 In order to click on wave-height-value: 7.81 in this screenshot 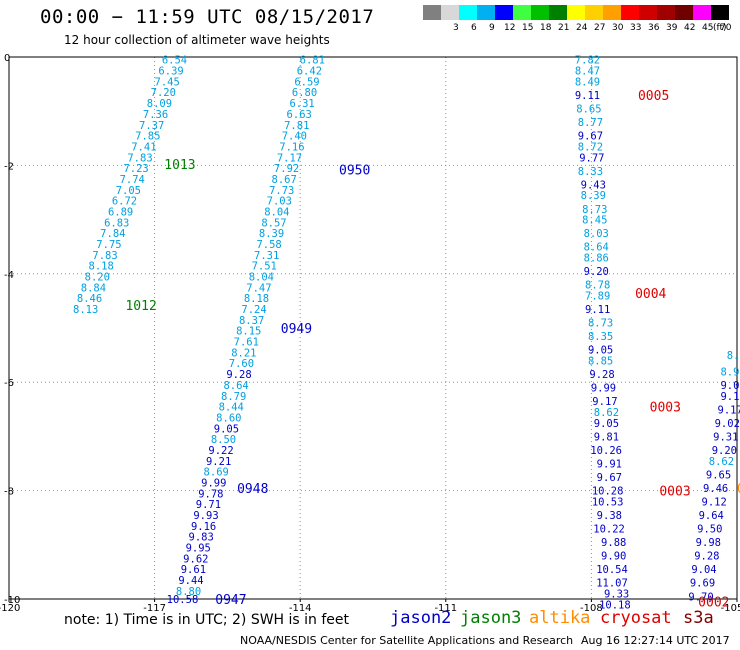, I will do `click(296, 126)`.